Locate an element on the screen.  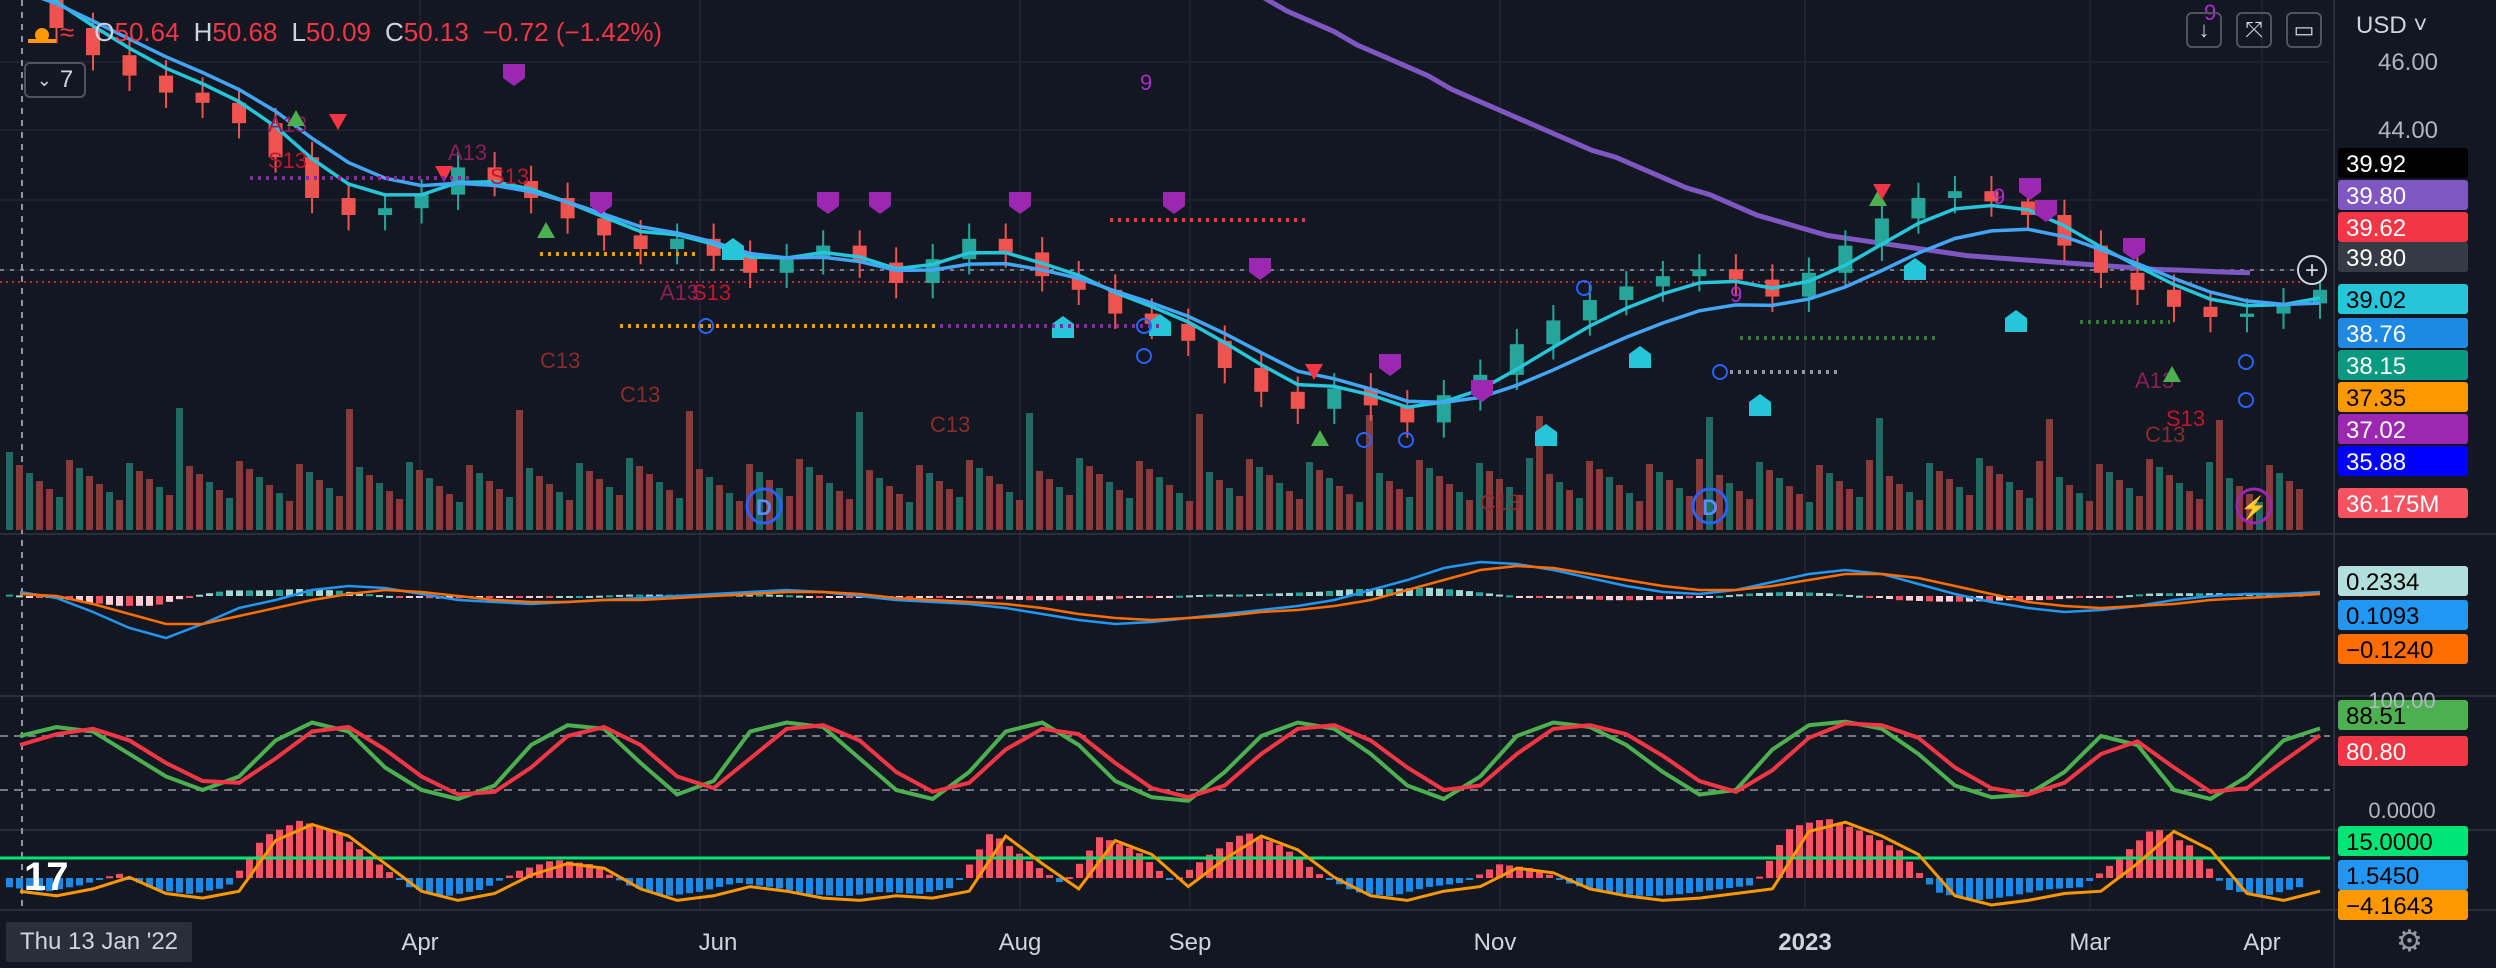
chevron-down-icon: ˅ is located at coordinates (2417, 25).